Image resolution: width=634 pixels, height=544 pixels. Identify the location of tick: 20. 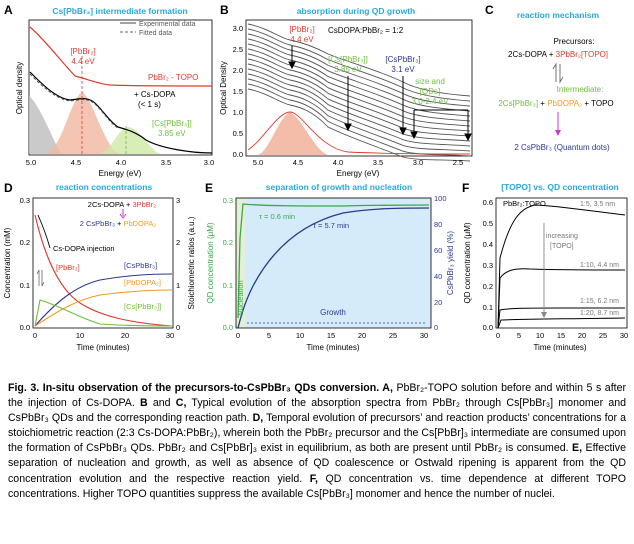
(125, 335).